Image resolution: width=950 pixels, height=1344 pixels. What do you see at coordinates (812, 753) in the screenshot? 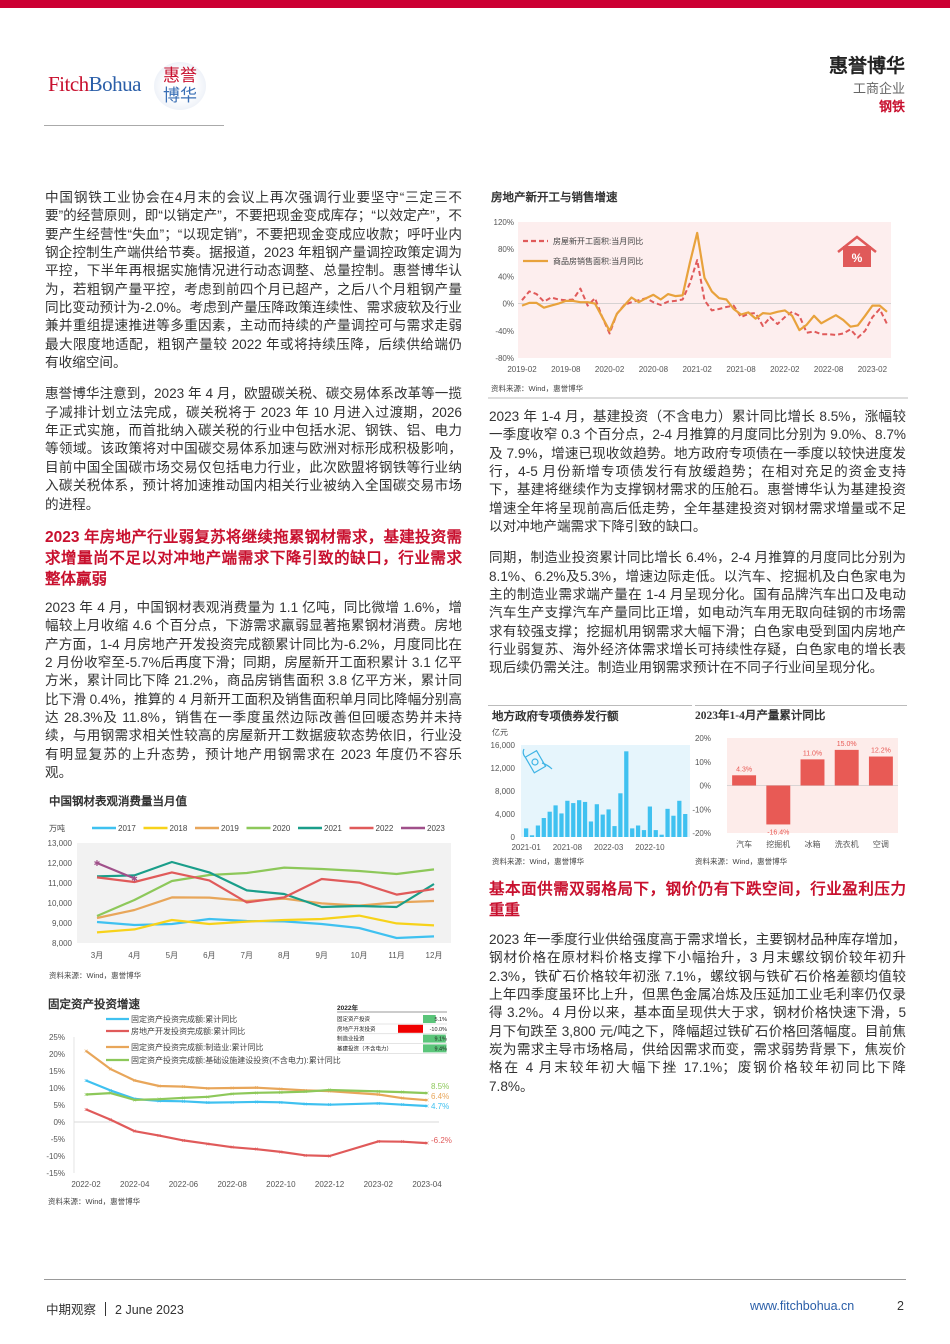
I see `data-label: 11.0%` at bounding box center [812, 753].